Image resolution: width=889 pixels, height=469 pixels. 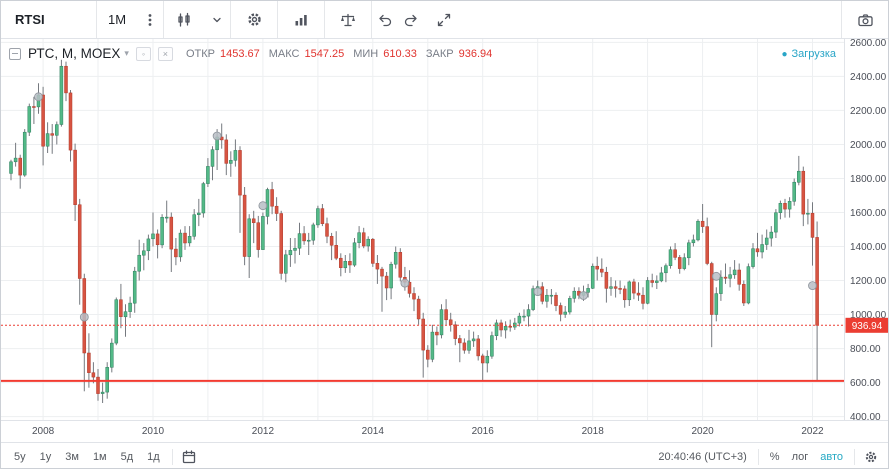 I want to click on svg-text: 2400.00, so click(x=868, y=77).